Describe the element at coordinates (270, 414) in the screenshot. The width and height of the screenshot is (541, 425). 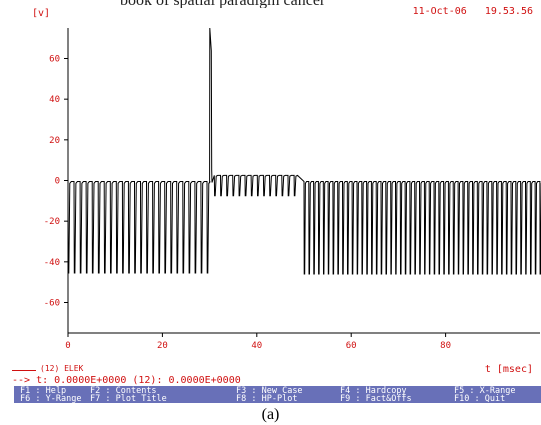
I see `figure-caption: (a)` at that location.